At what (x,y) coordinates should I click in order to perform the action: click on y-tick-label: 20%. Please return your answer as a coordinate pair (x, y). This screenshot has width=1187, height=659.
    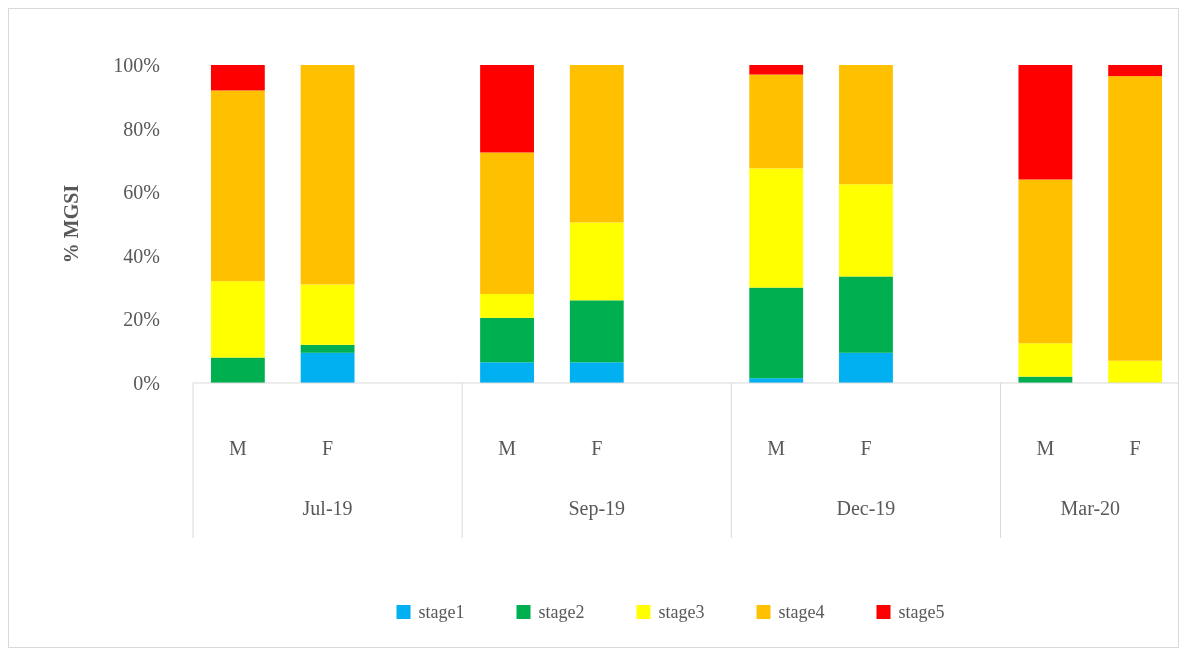
    Looking at the image, I should click on (141, 319).